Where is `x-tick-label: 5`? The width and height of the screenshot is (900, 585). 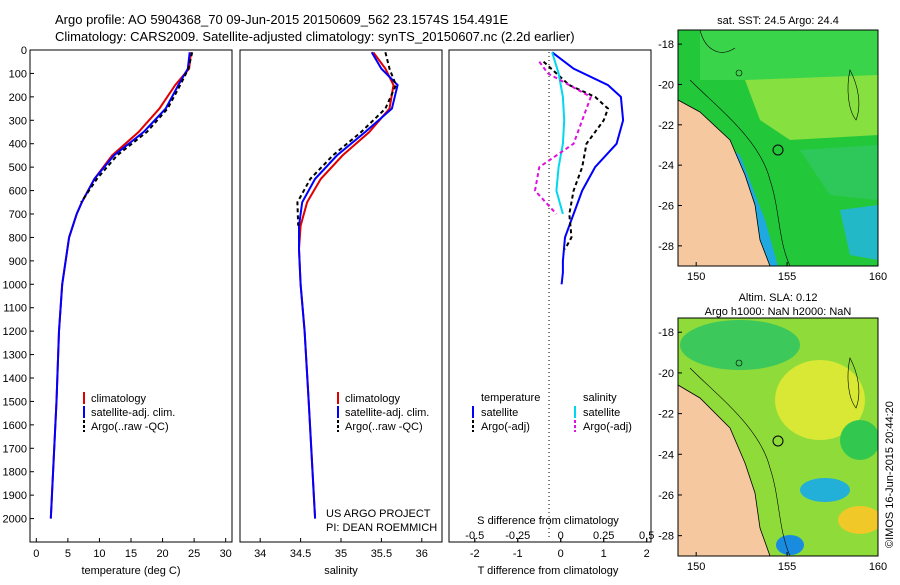
x-tick-label: 5 is located at coordinates (68, 554).